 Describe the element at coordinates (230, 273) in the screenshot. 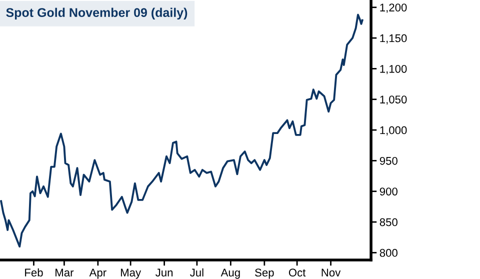

I see `x-tick-label: Aug` at that location.